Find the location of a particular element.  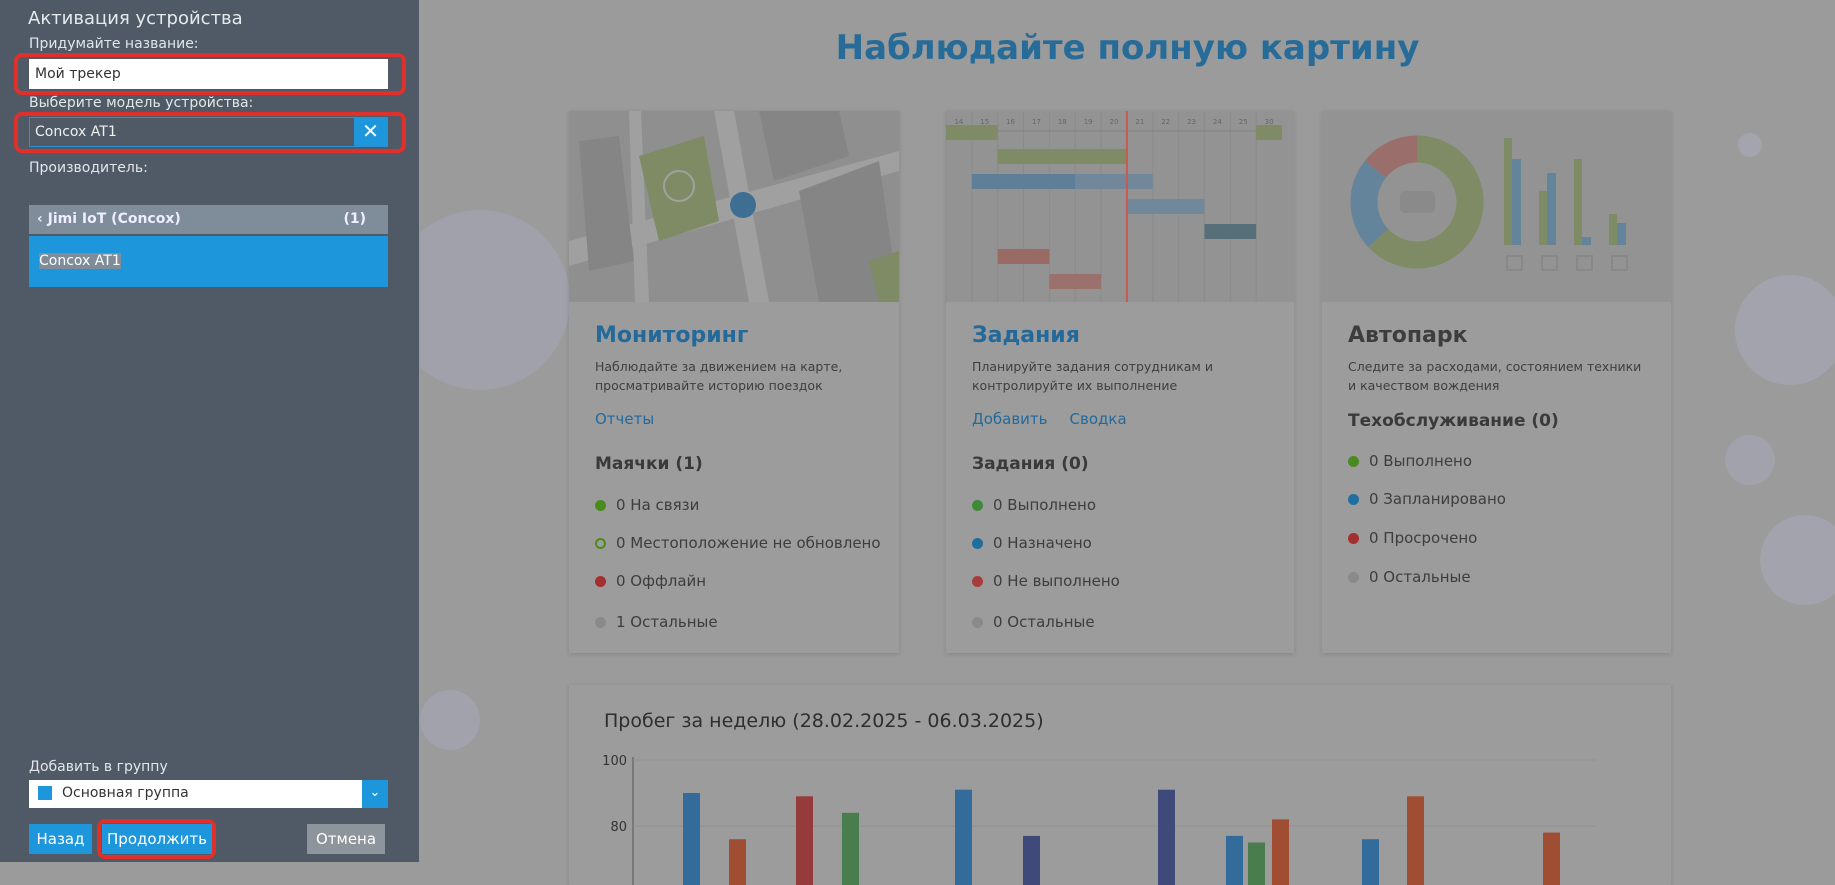

status-item: 0 Запланировано is located at coordinates (1427, 499).